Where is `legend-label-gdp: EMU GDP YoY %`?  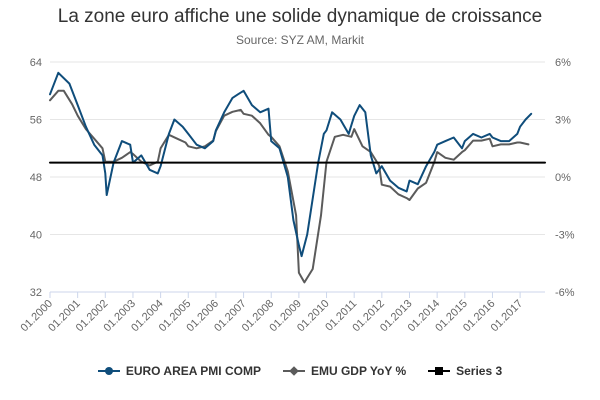
legend-label-gdp: EMU GDP YoY % is located at coordinates (358, 371).